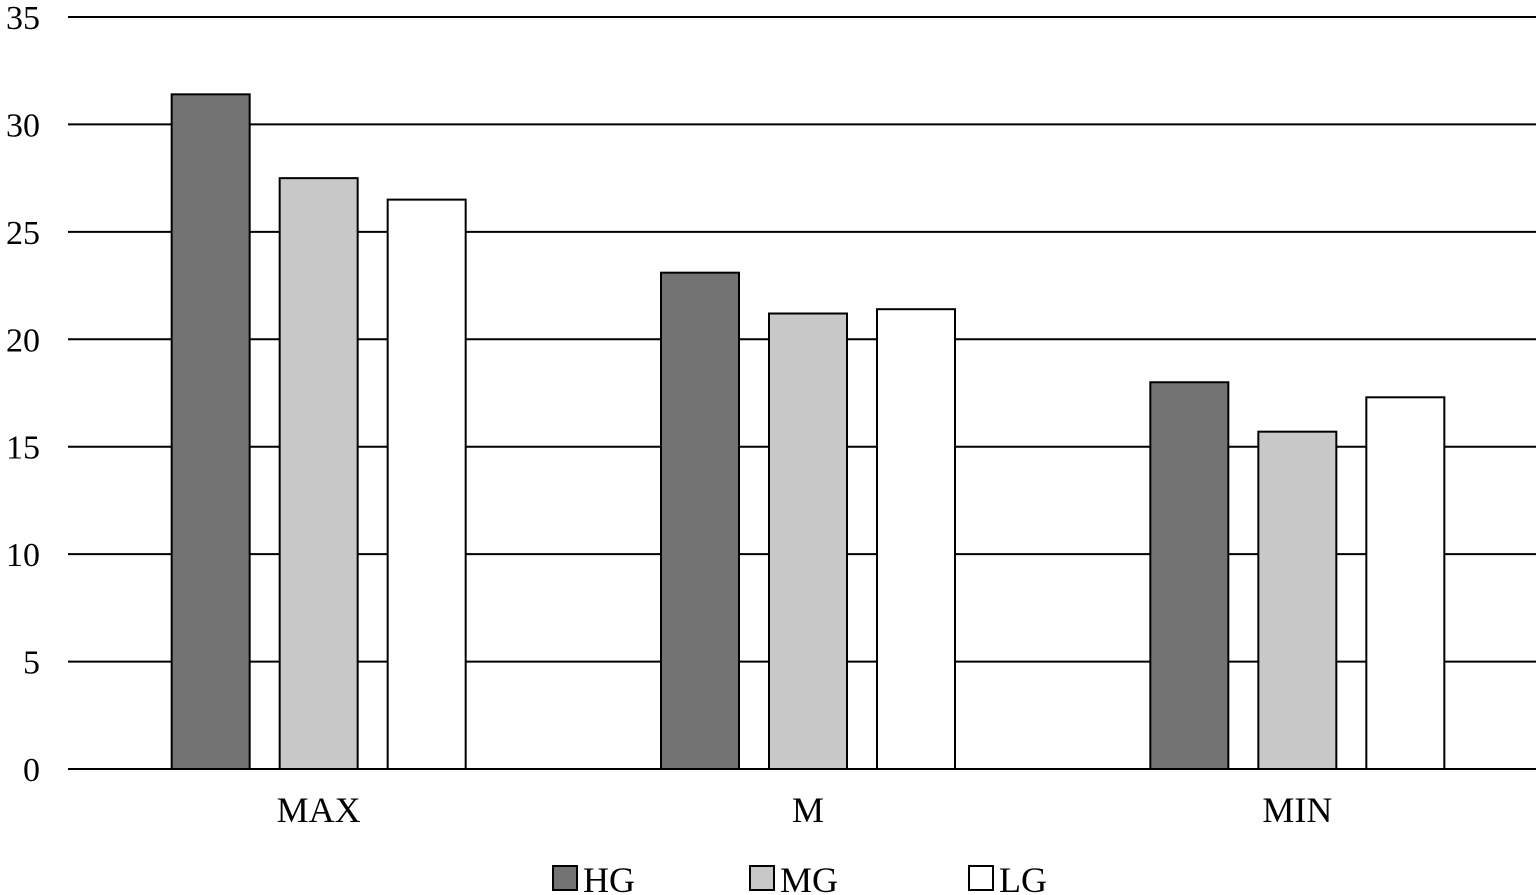  I want to click on x-tick-label: M, so click(808, 810).